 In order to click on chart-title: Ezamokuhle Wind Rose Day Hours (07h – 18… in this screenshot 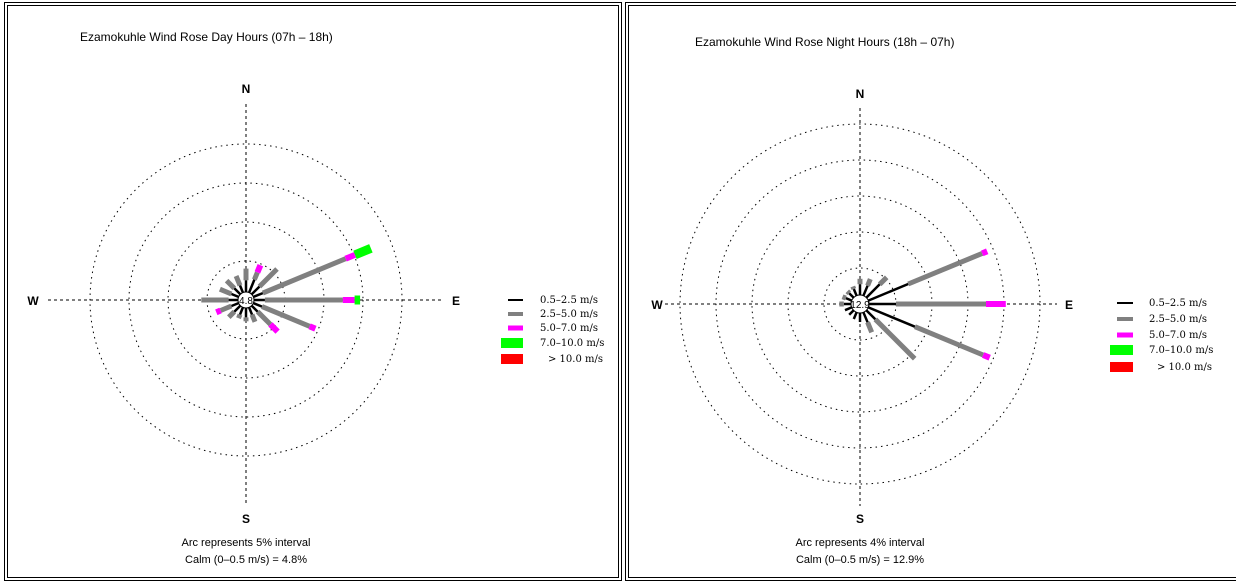, I will do `click(206, 37)`.